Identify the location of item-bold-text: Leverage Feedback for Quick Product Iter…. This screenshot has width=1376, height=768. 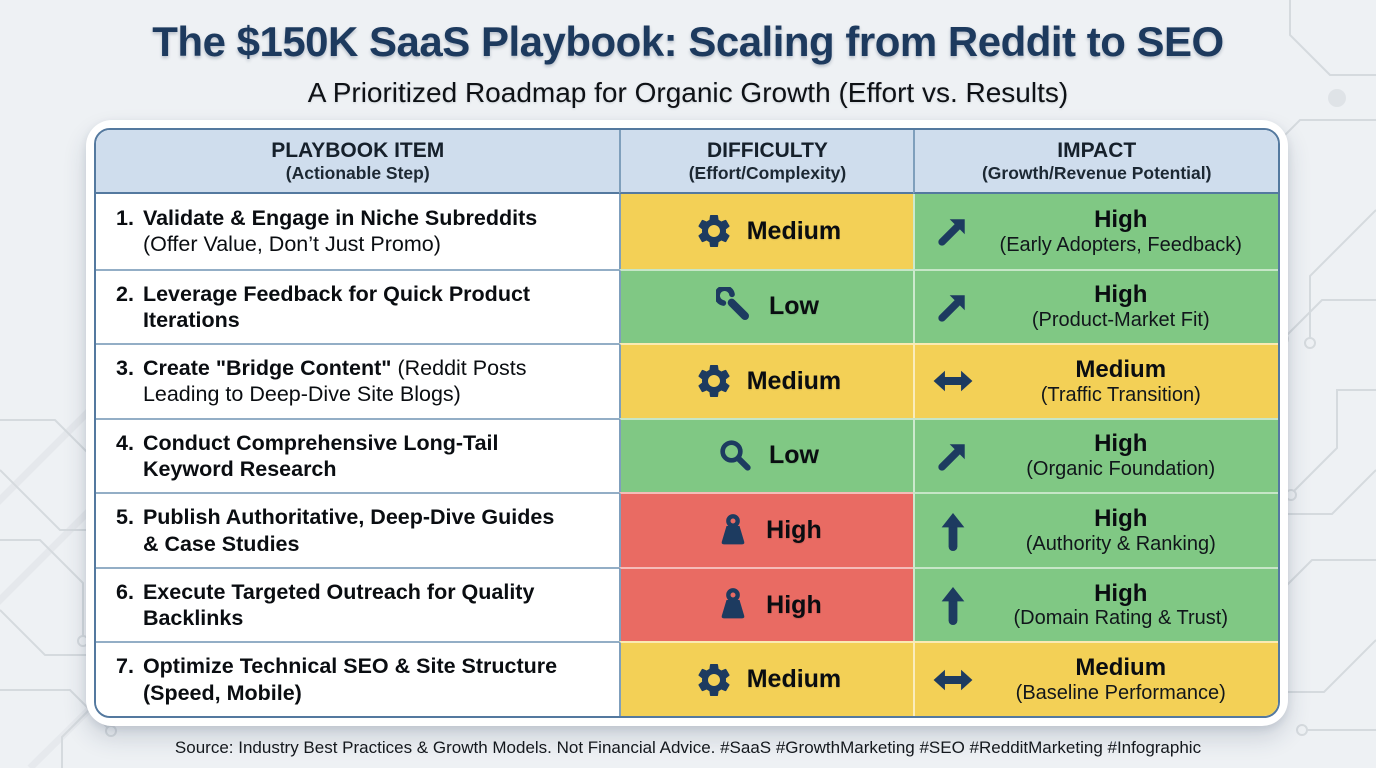
(336, 306).